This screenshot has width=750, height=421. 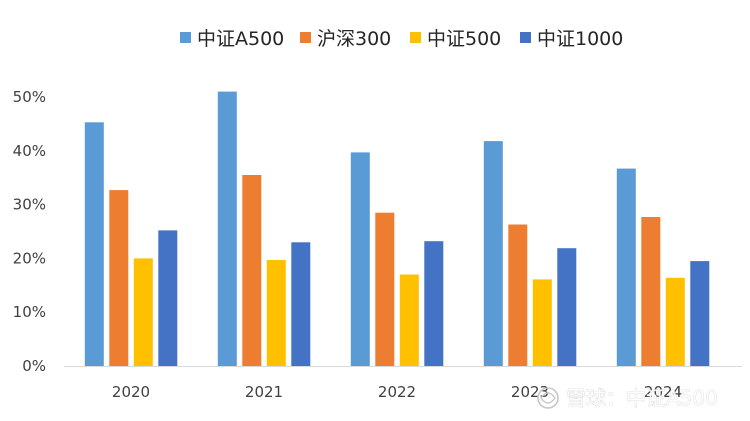 I want to click on legend-label: 中证A500, so click(x=240, y=39).